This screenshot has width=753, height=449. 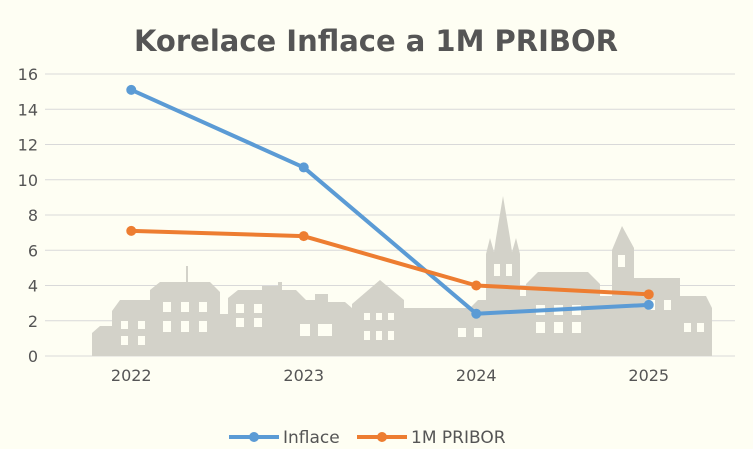 What do you see at coordinates (458, 438) in the screenshot?
I see `legend-label: 1M PRIBOR` at bounding box center [458, 438].